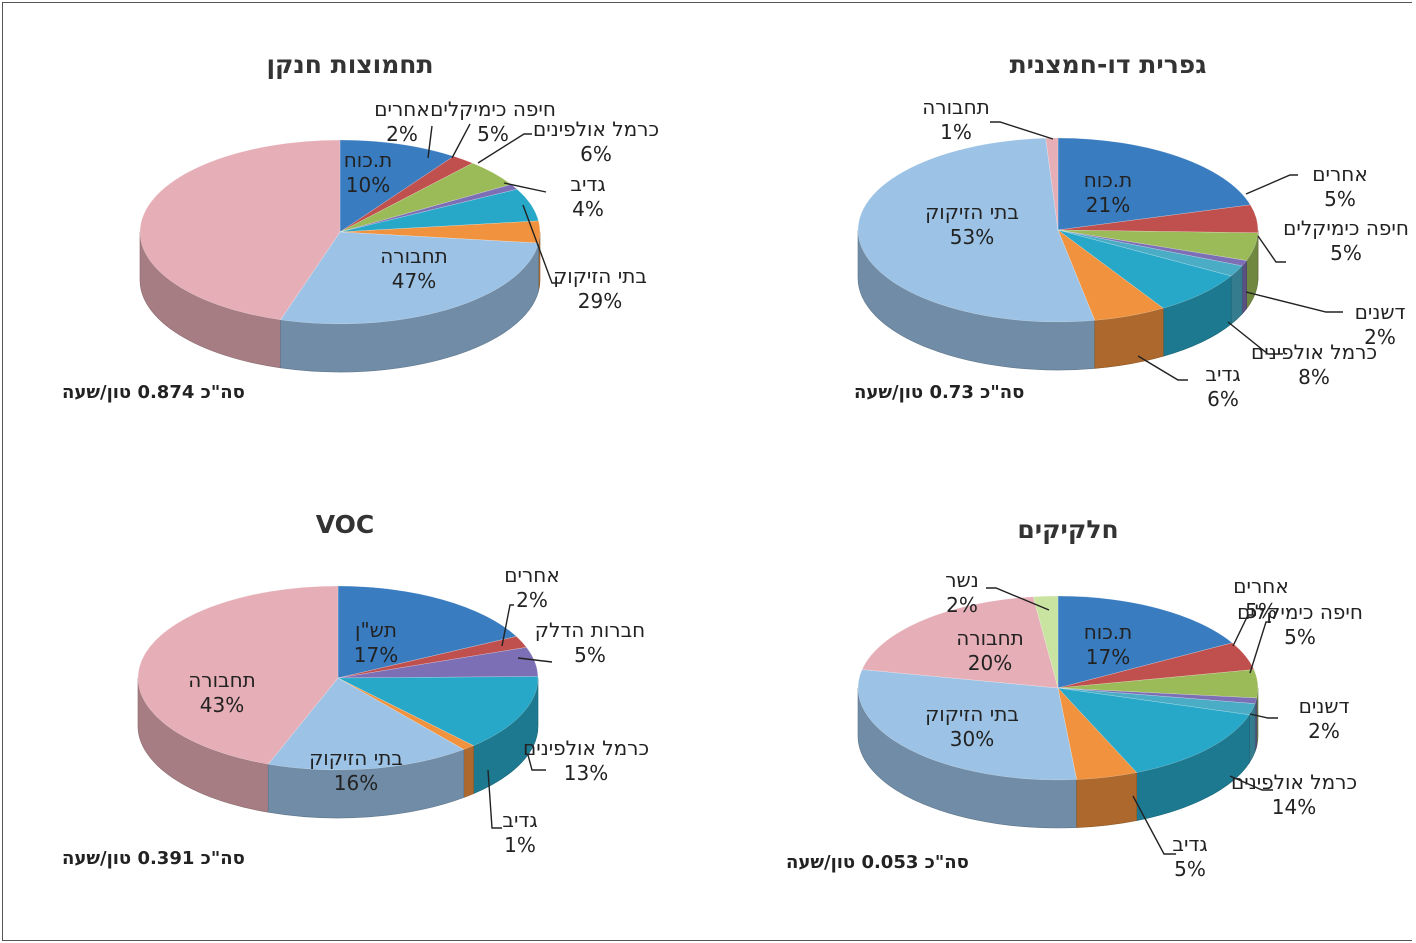  What do you see at coordinates (990, 651) in the screenshot?
I see `slice-label: תחבורה 20%` at bounding box center [990, 651].